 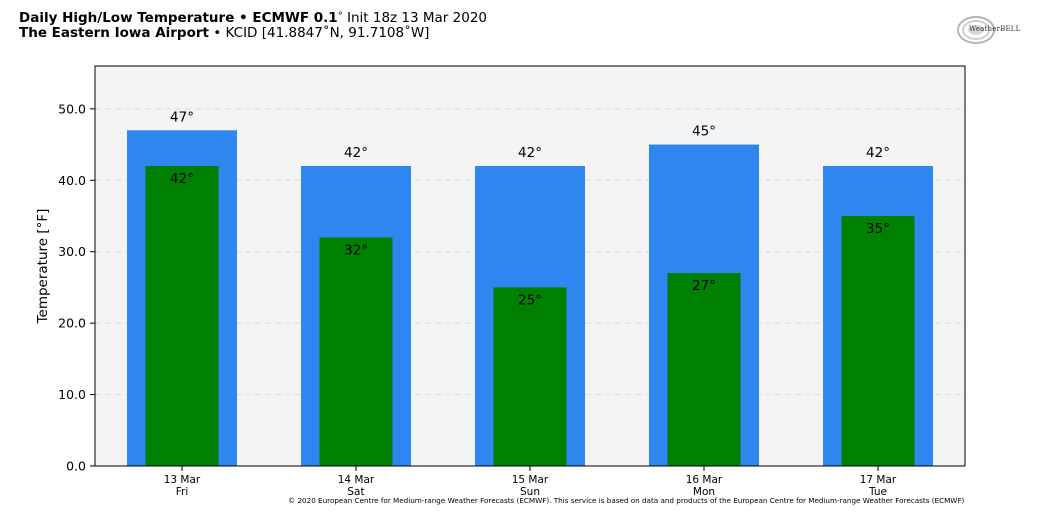 What do you see at coordinates (72, 180) in the screenshot?
I see `y-tick-label: 40.0` at bounding box center [72, 180].